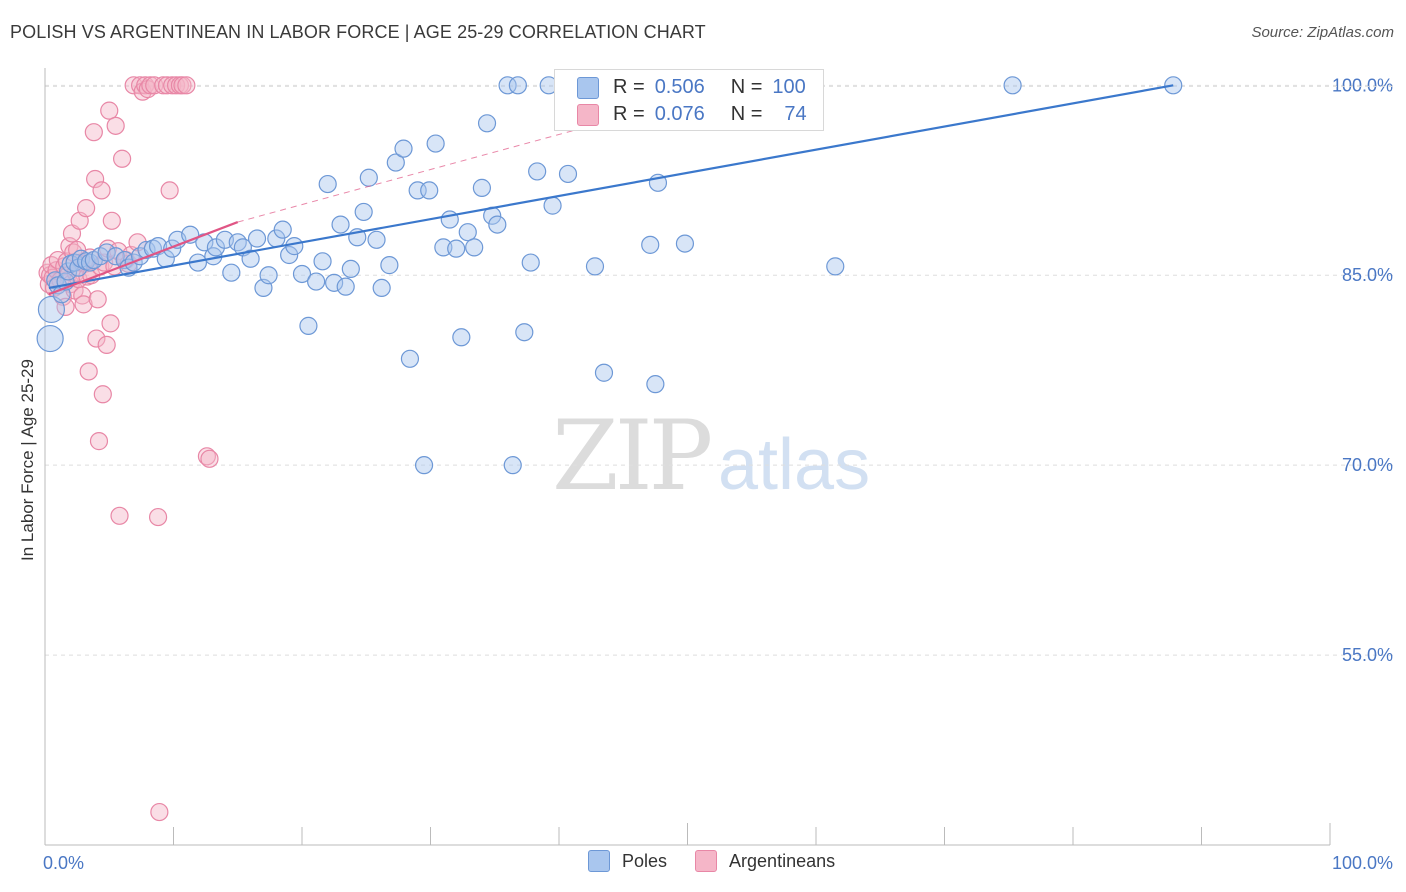 The image size is (1406, 892). What do you see at coordinates (692, 114) in the screenshot?
I see `stats-row-argentineans: R = 0.076 N = 74` at bounding box center [692, 114].